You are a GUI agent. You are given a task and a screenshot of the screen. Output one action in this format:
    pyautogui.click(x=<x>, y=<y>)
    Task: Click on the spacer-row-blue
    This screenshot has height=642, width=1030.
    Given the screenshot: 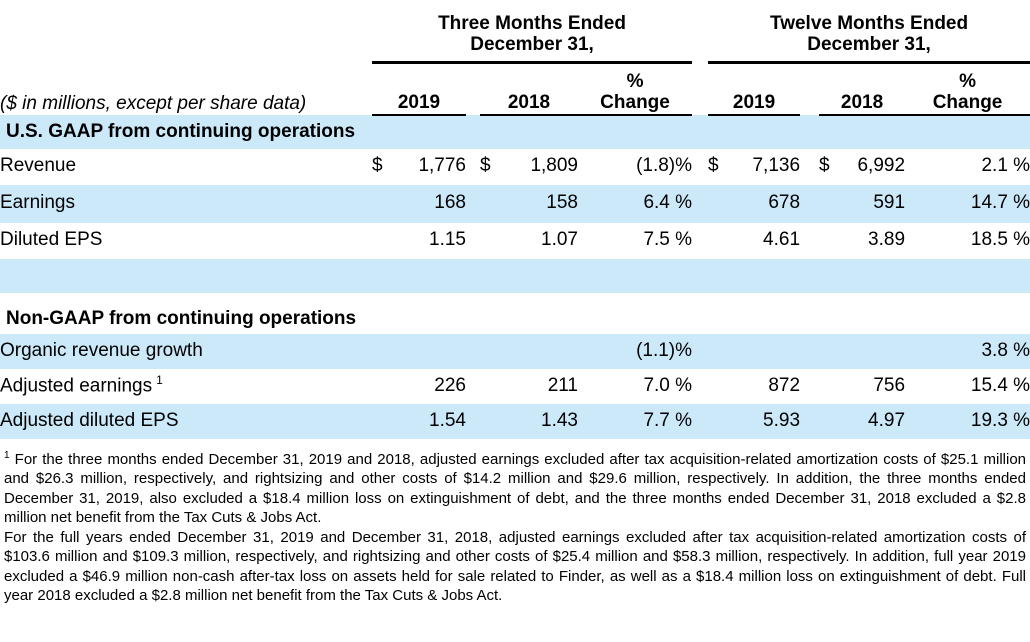 What is the action you would take?
    pyautogui.click(x=515, y=275)
    